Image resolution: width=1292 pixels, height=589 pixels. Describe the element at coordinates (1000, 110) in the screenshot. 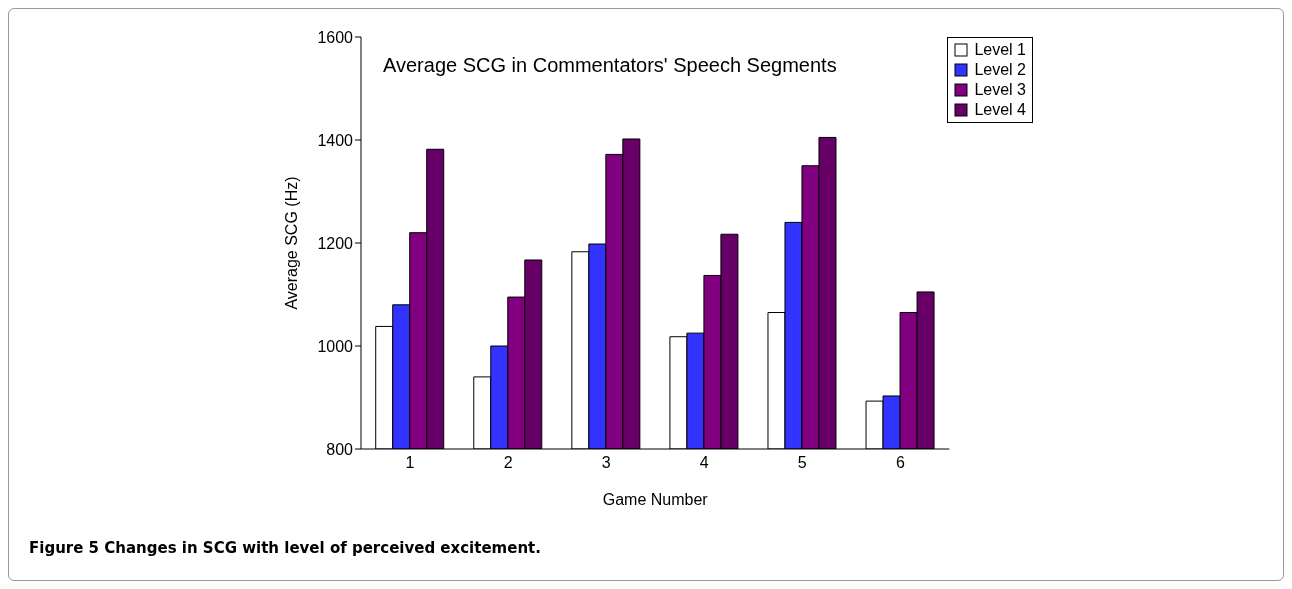

I see `legend-label: Level 4` at that location.